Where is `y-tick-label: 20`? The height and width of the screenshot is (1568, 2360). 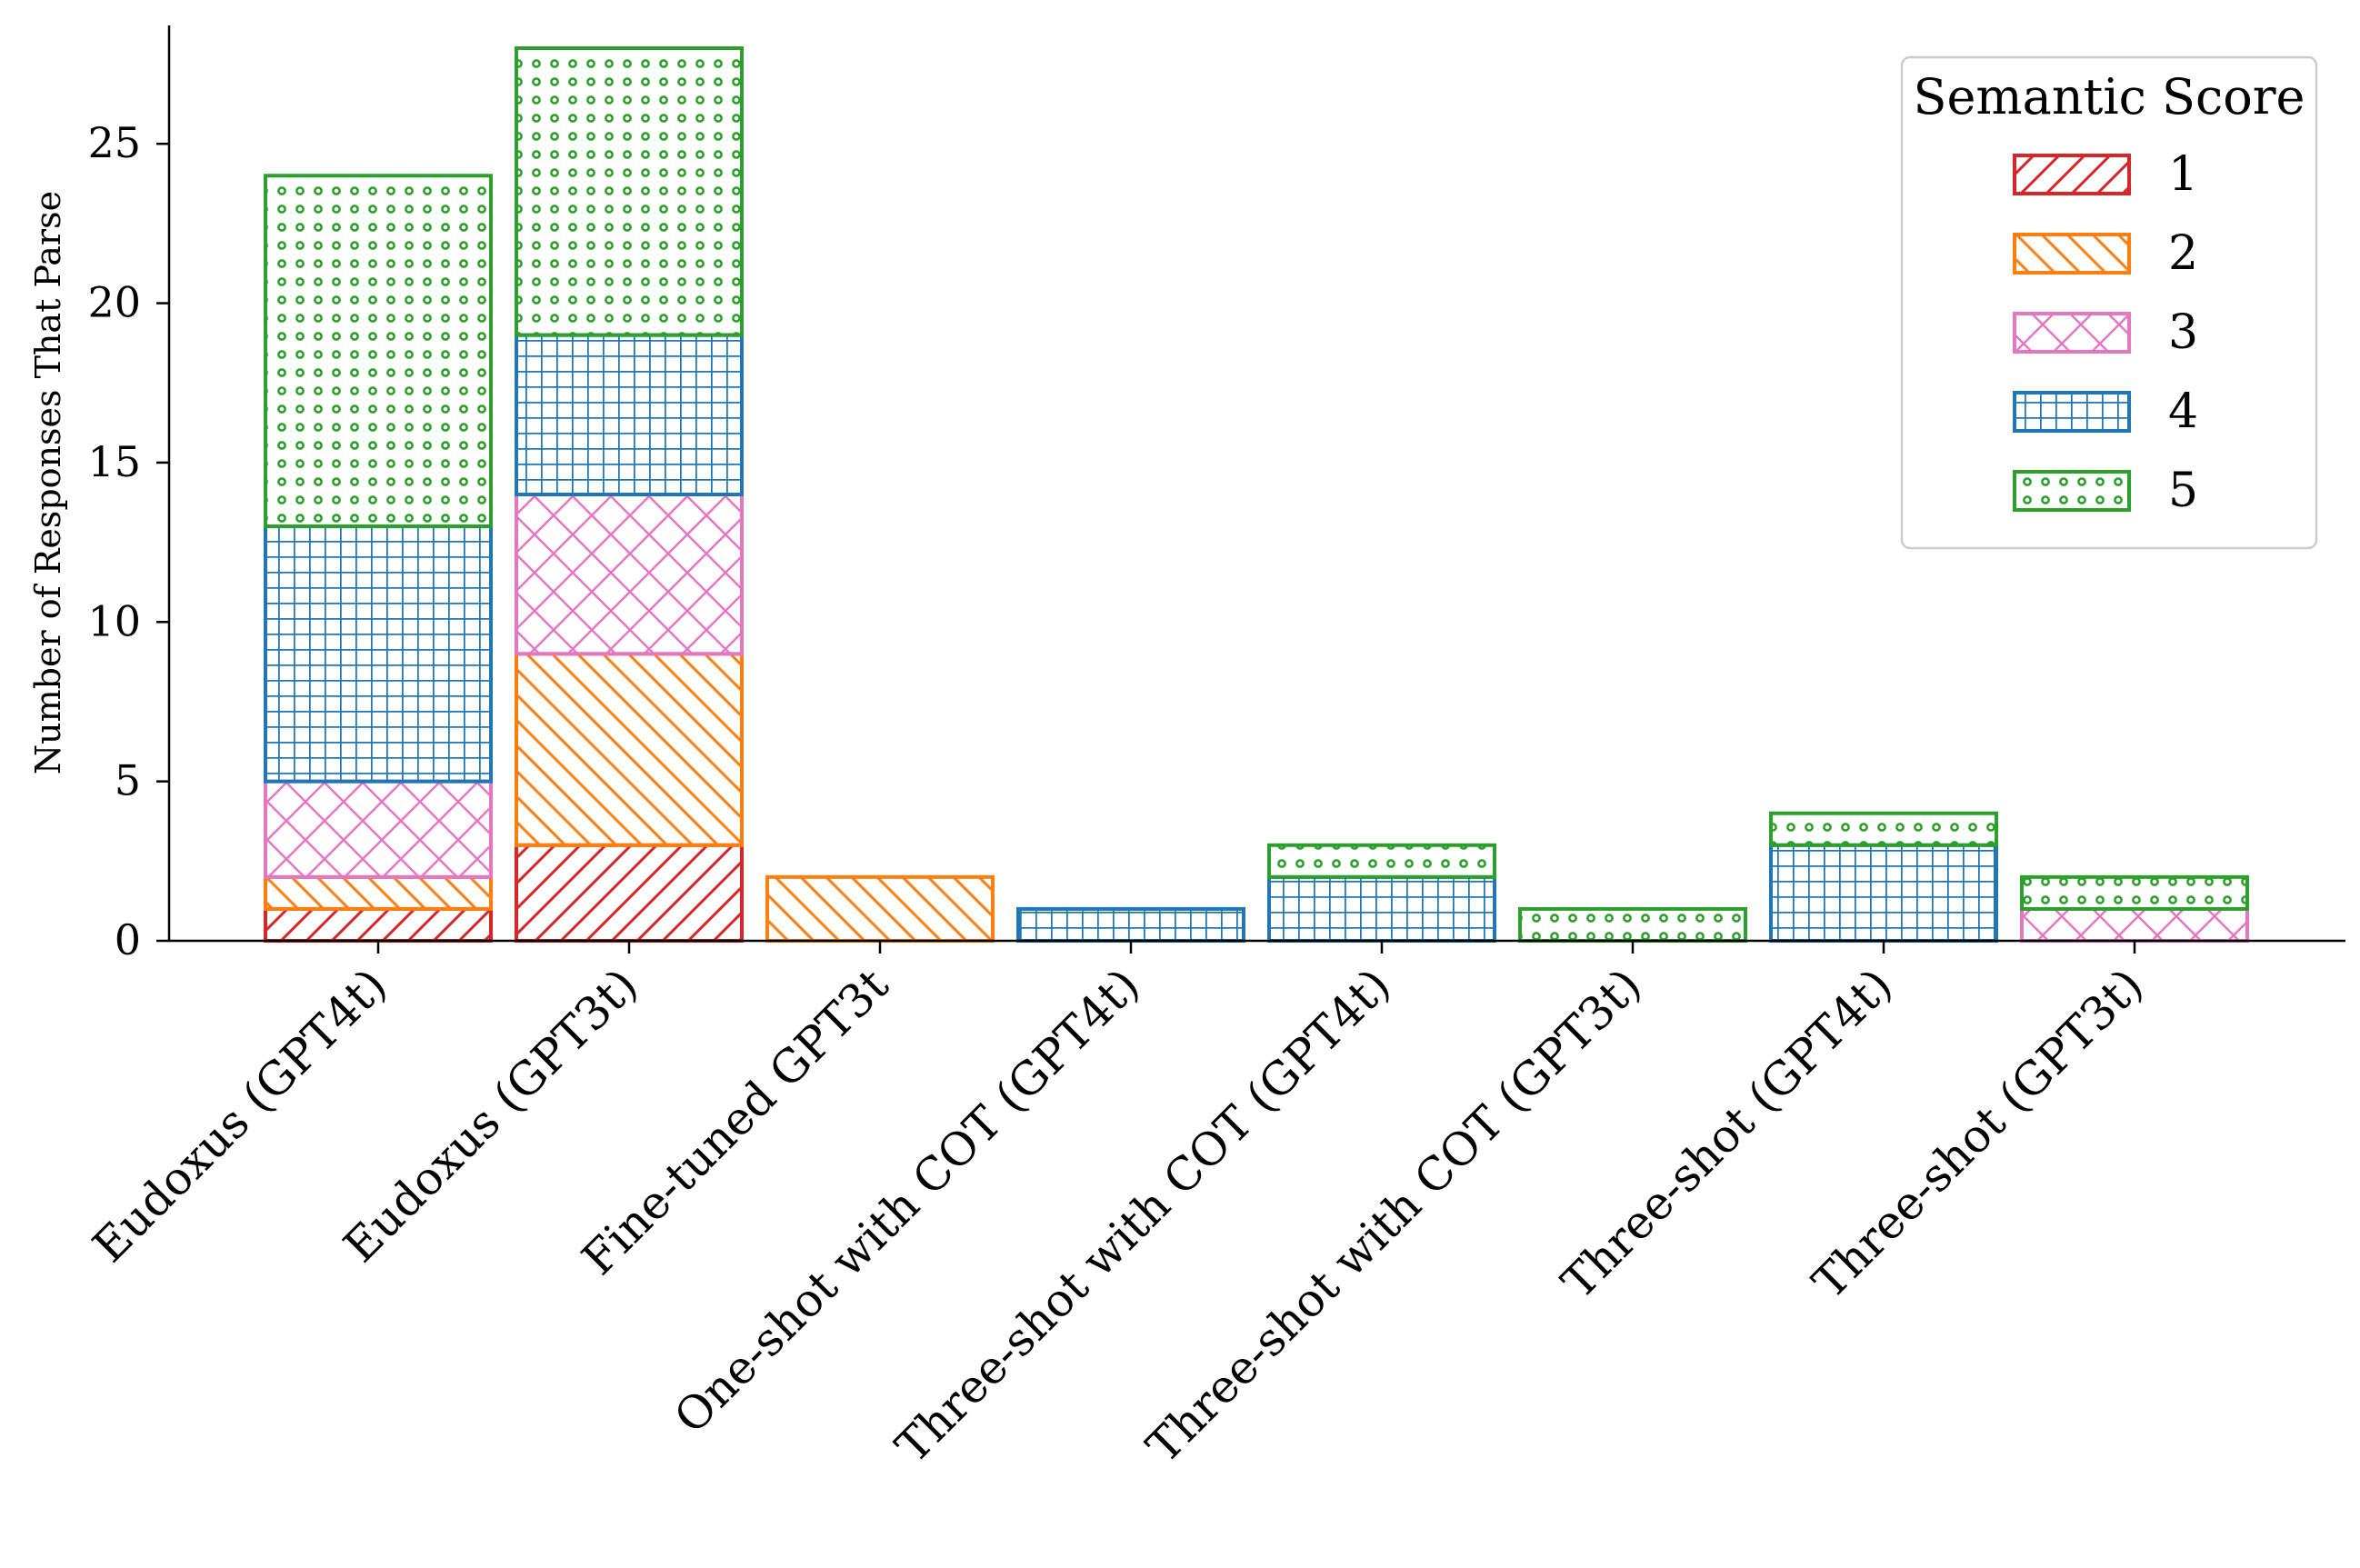
y-tick-label: 20 is located at coordinates (114, 303).